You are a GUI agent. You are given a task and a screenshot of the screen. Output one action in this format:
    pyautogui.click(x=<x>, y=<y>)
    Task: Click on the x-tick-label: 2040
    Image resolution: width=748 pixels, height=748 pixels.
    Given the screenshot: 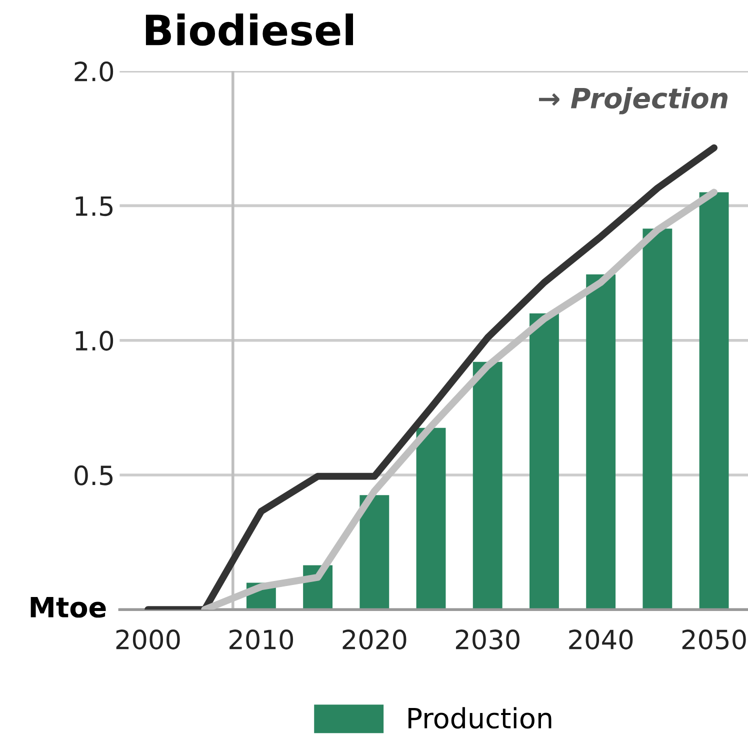 What is the action you would take?
    pyautogui.click(x=601, y=640)
    